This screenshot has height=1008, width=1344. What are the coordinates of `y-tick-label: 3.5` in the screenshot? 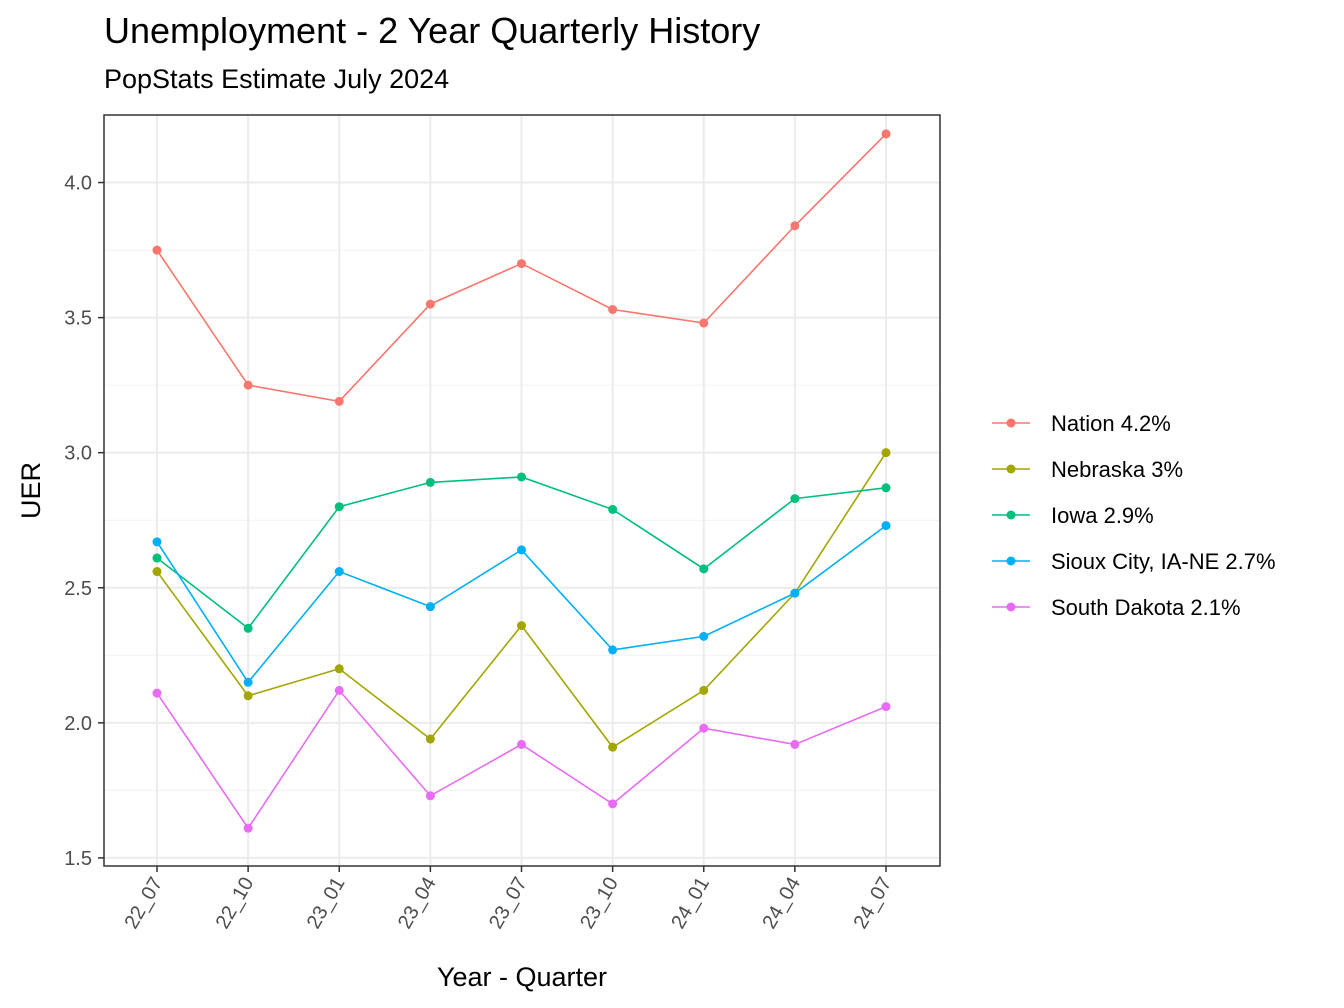 It's located at (78, 319).